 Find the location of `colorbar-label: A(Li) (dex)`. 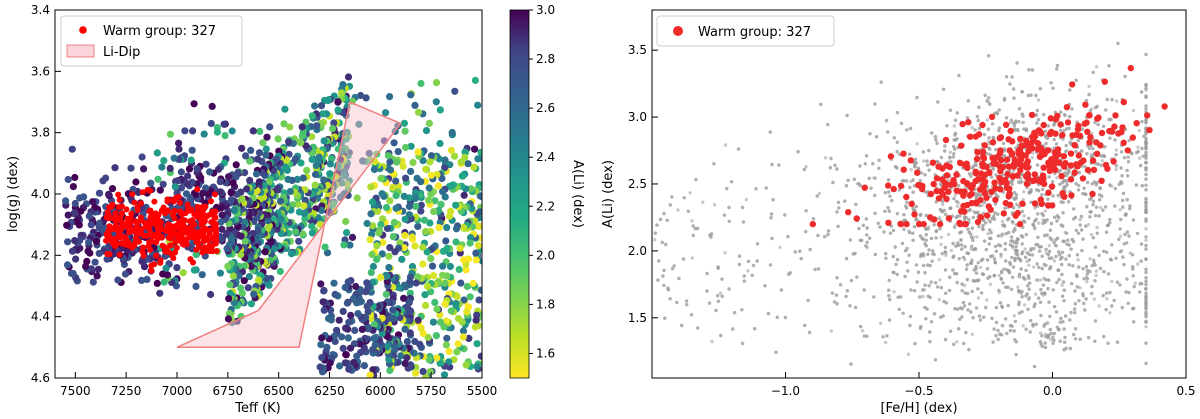

colorbar-label: A(Li) (dex) is located at coordinates (577, 194).